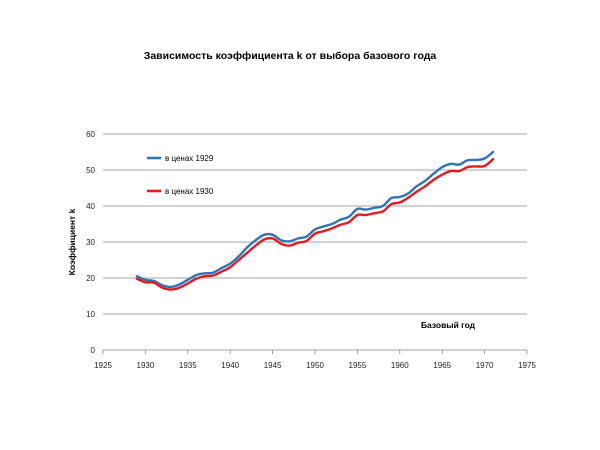  I want to click on x-tick-label: 1970, so click(485, 365).